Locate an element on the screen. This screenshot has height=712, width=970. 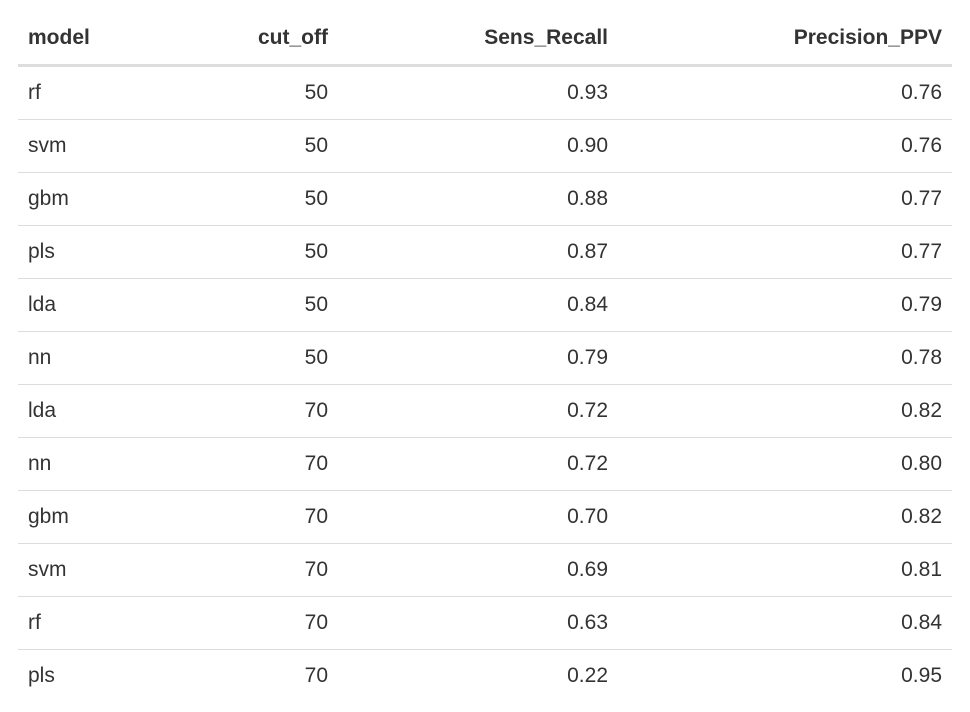
sens-recall-cell: 0.87 is located at coordinates (478, 252).